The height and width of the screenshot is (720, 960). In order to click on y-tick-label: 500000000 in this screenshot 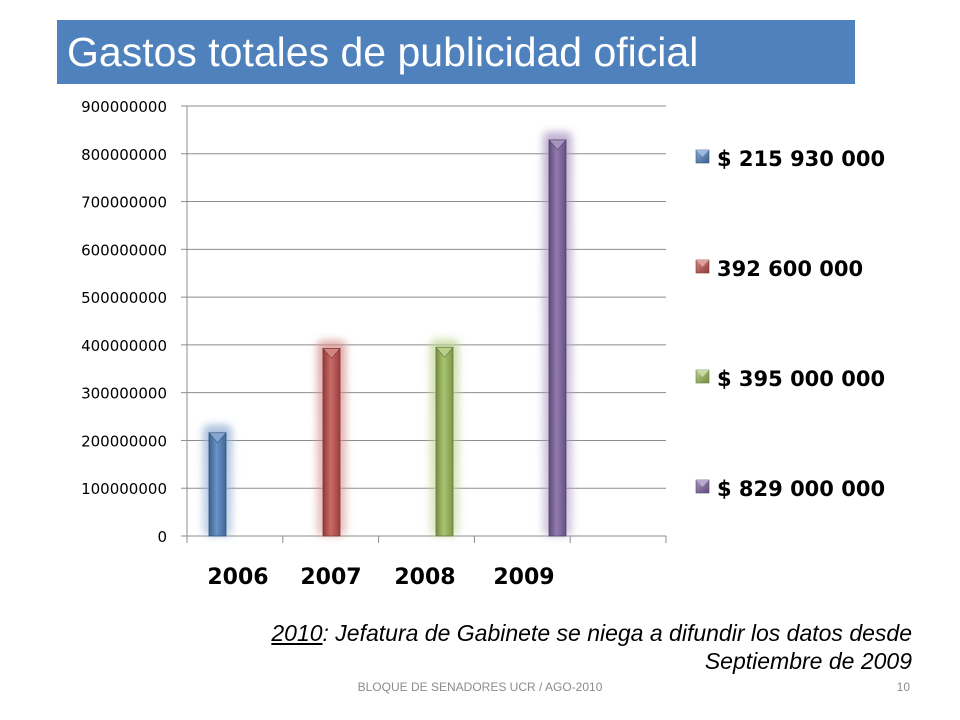, I will do `click(124, 298)`.